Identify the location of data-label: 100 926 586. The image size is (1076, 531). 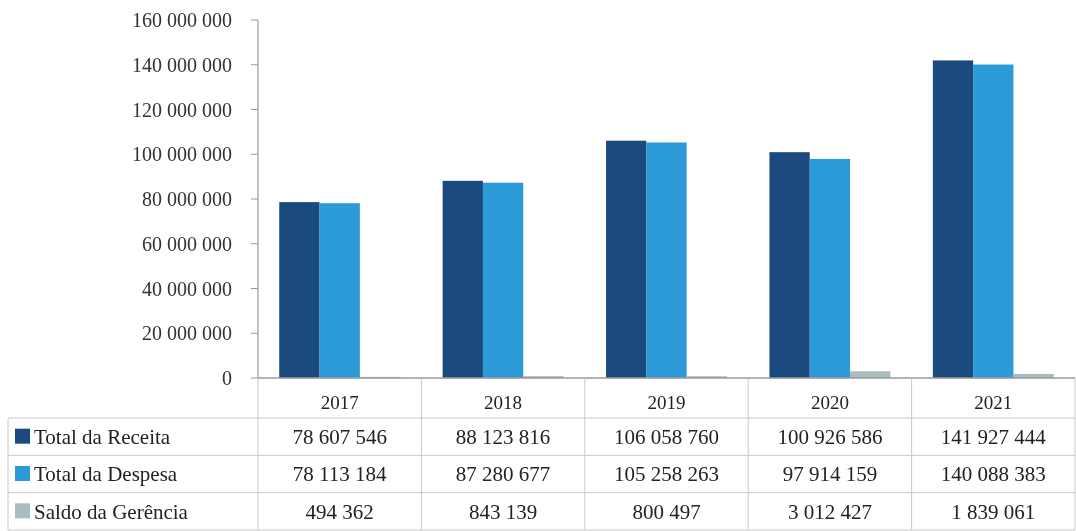
(830, 437).